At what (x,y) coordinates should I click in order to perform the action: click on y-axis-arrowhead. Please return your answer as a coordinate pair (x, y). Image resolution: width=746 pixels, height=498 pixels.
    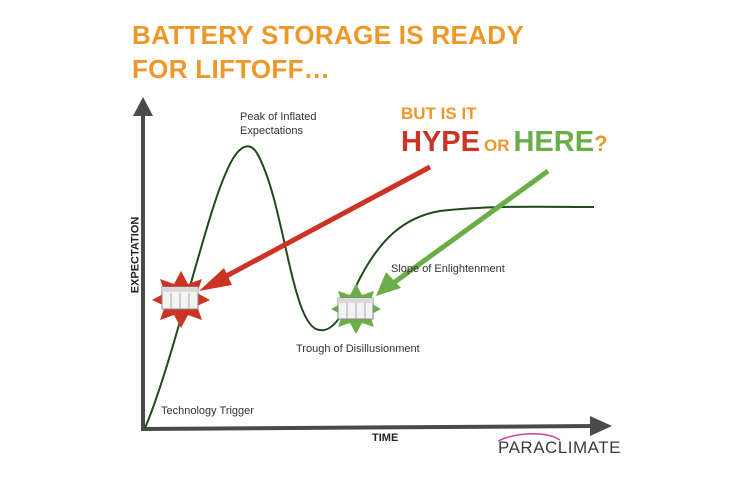
    Looking at the image, I should click on (143, 106).